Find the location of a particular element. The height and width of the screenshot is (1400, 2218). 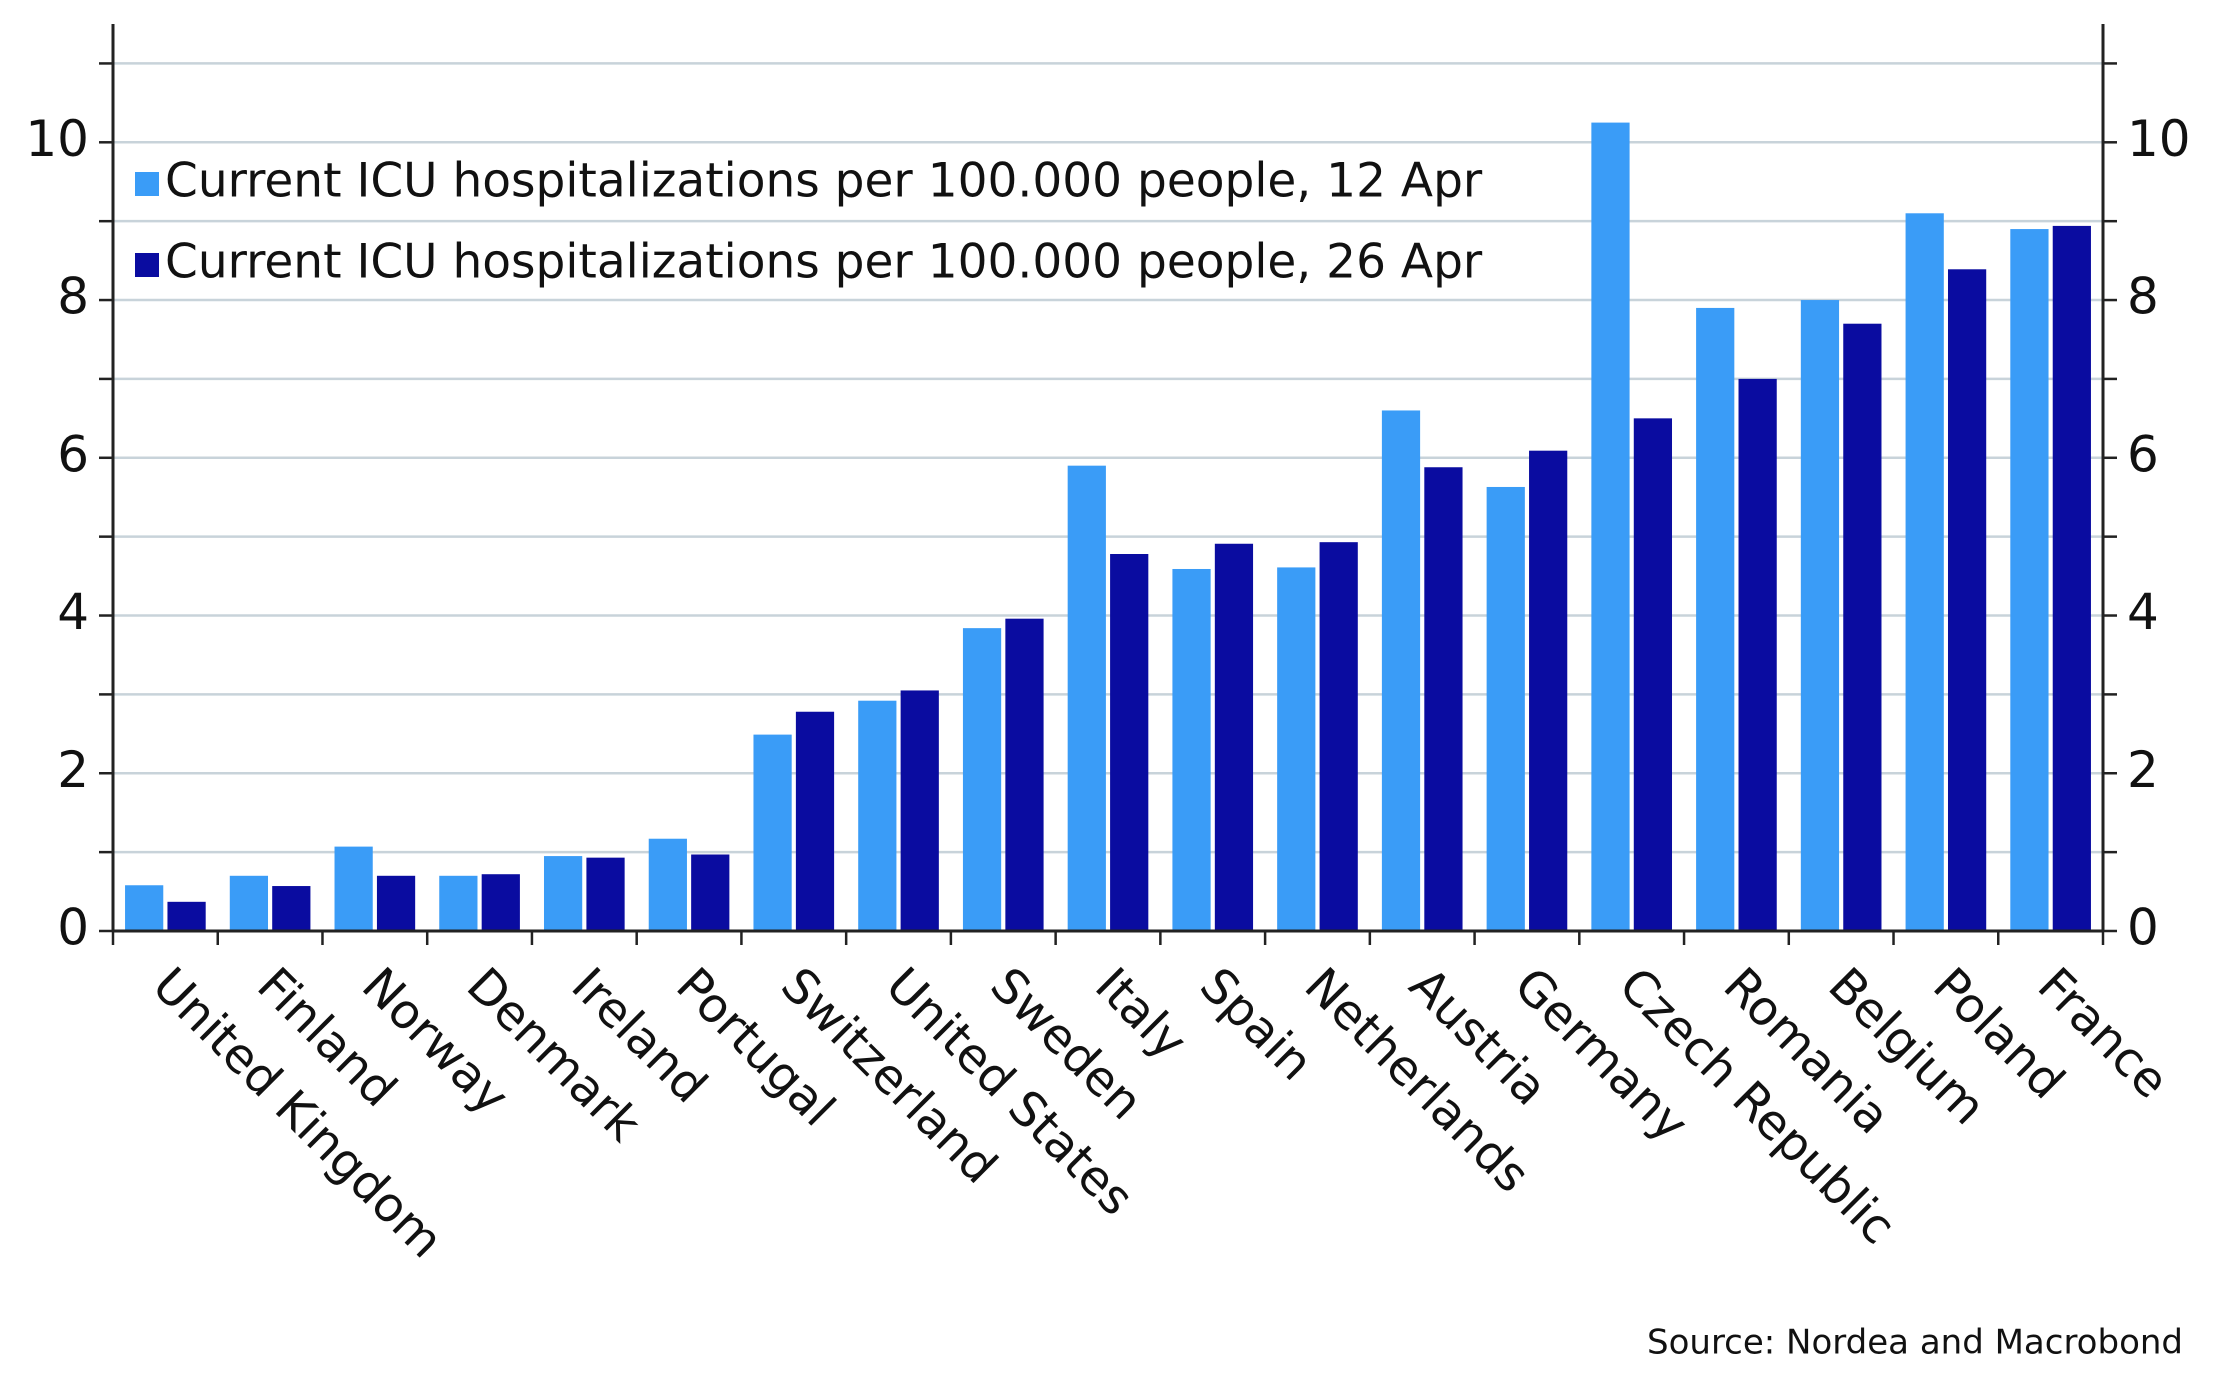

y-tick-label: 10 is located at coordinates (57, 139).